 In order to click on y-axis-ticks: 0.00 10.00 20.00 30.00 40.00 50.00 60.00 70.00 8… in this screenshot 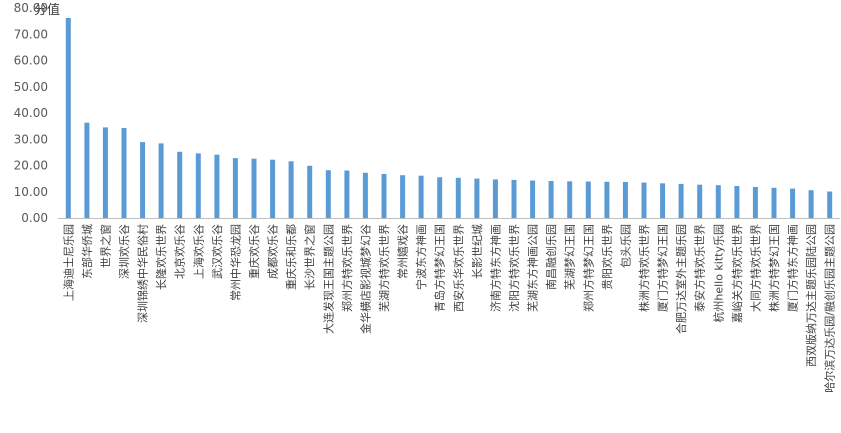, I will do `click(31, 113)`.